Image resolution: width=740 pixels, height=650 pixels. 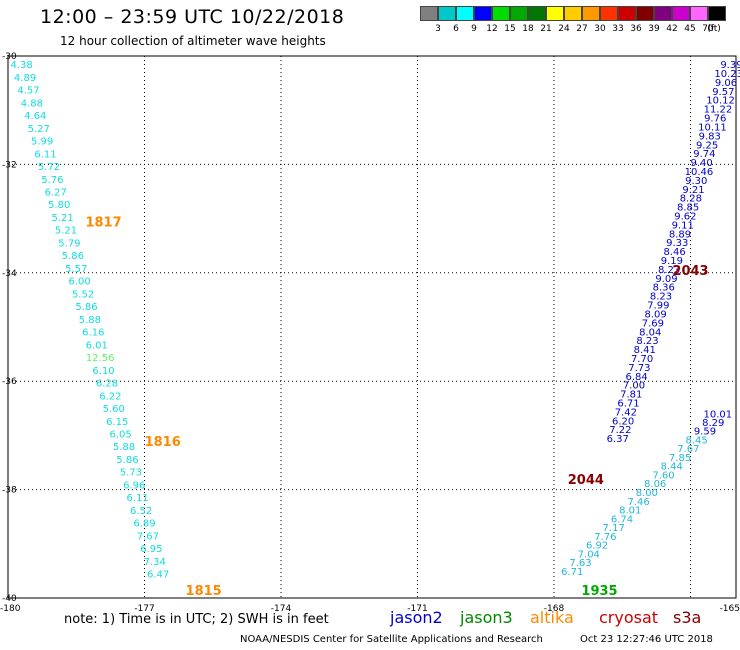 I want to click on wave-height-label: 6.74, so click(x=622, y=519).